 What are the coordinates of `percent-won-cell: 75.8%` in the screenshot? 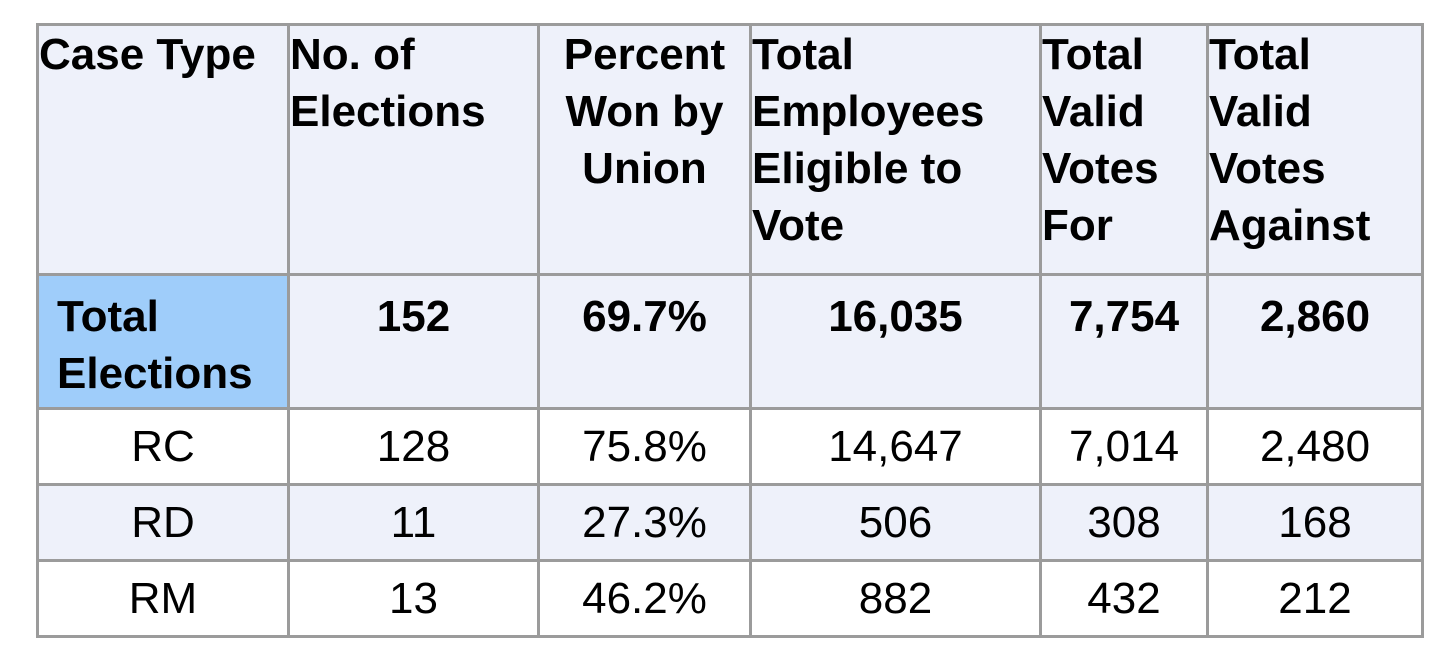 It's located at (644, 446).